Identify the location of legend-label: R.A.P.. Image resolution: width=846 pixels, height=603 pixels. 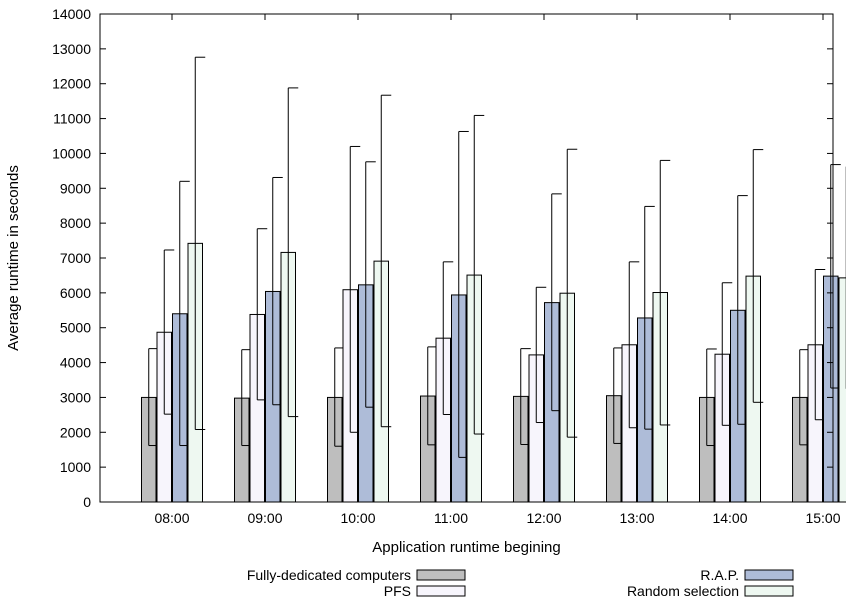
(719, 575).